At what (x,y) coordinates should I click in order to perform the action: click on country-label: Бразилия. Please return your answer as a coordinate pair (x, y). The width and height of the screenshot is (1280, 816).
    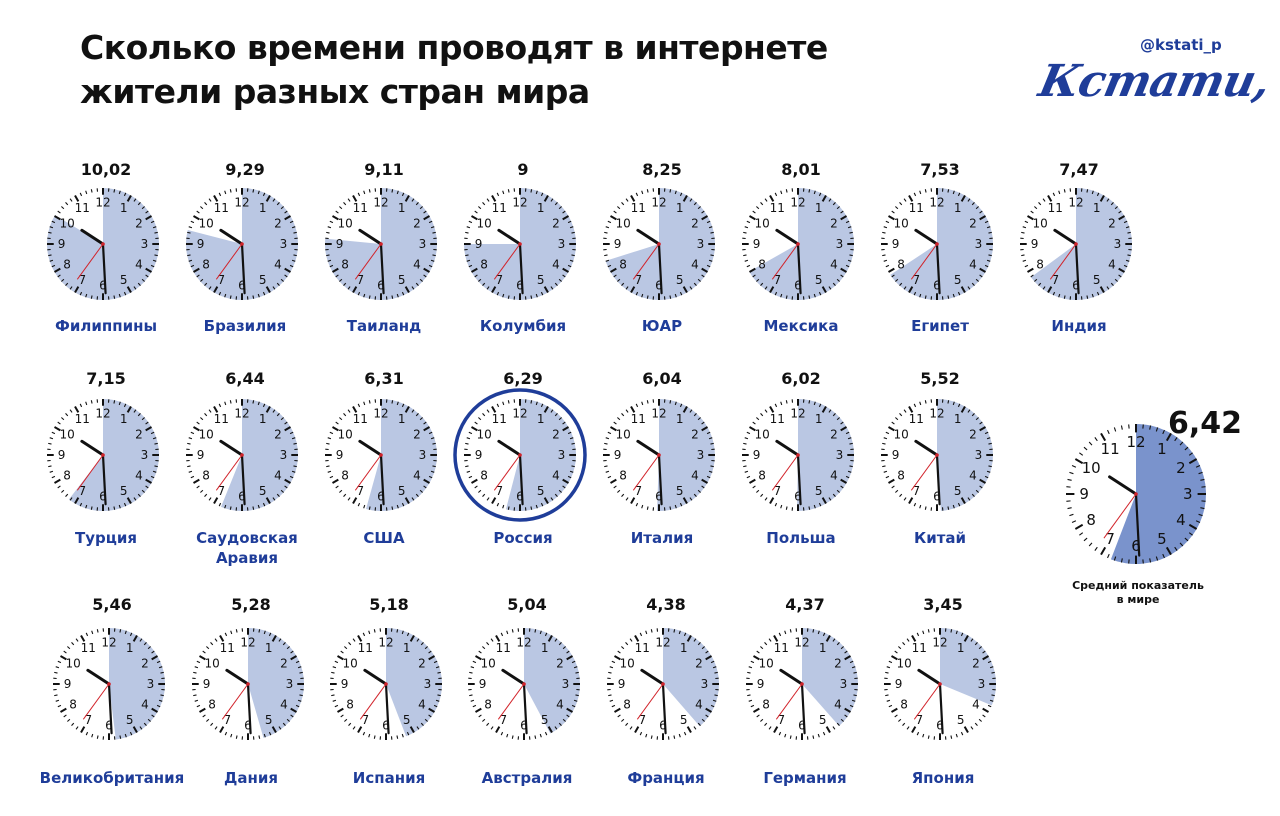
    Looking at the image, I should click on (245, 326).